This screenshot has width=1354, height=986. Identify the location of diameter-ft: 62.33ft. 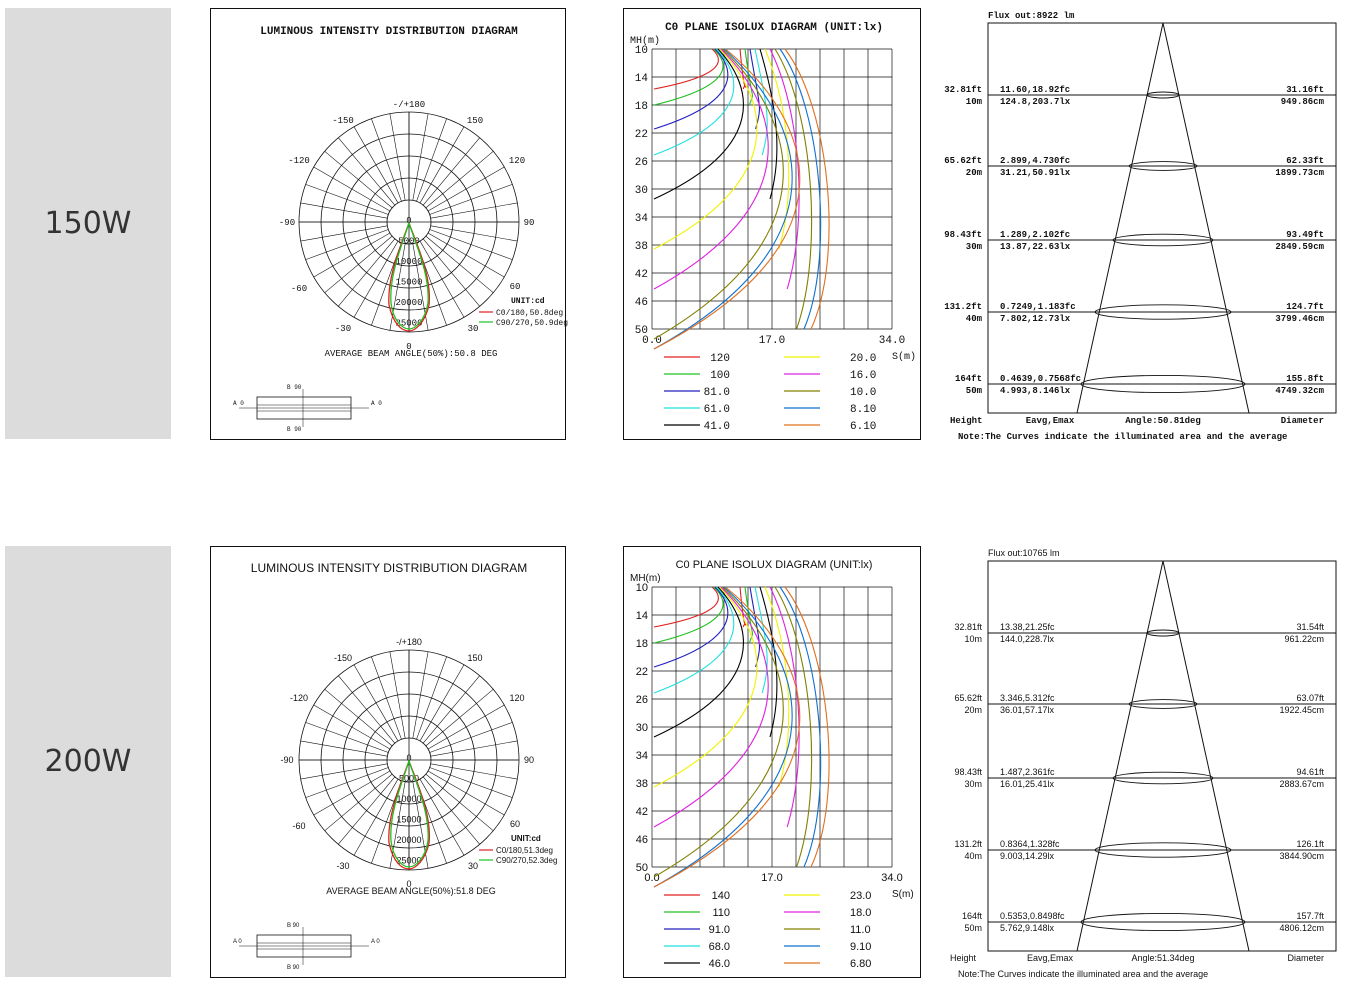
(1305, 161).